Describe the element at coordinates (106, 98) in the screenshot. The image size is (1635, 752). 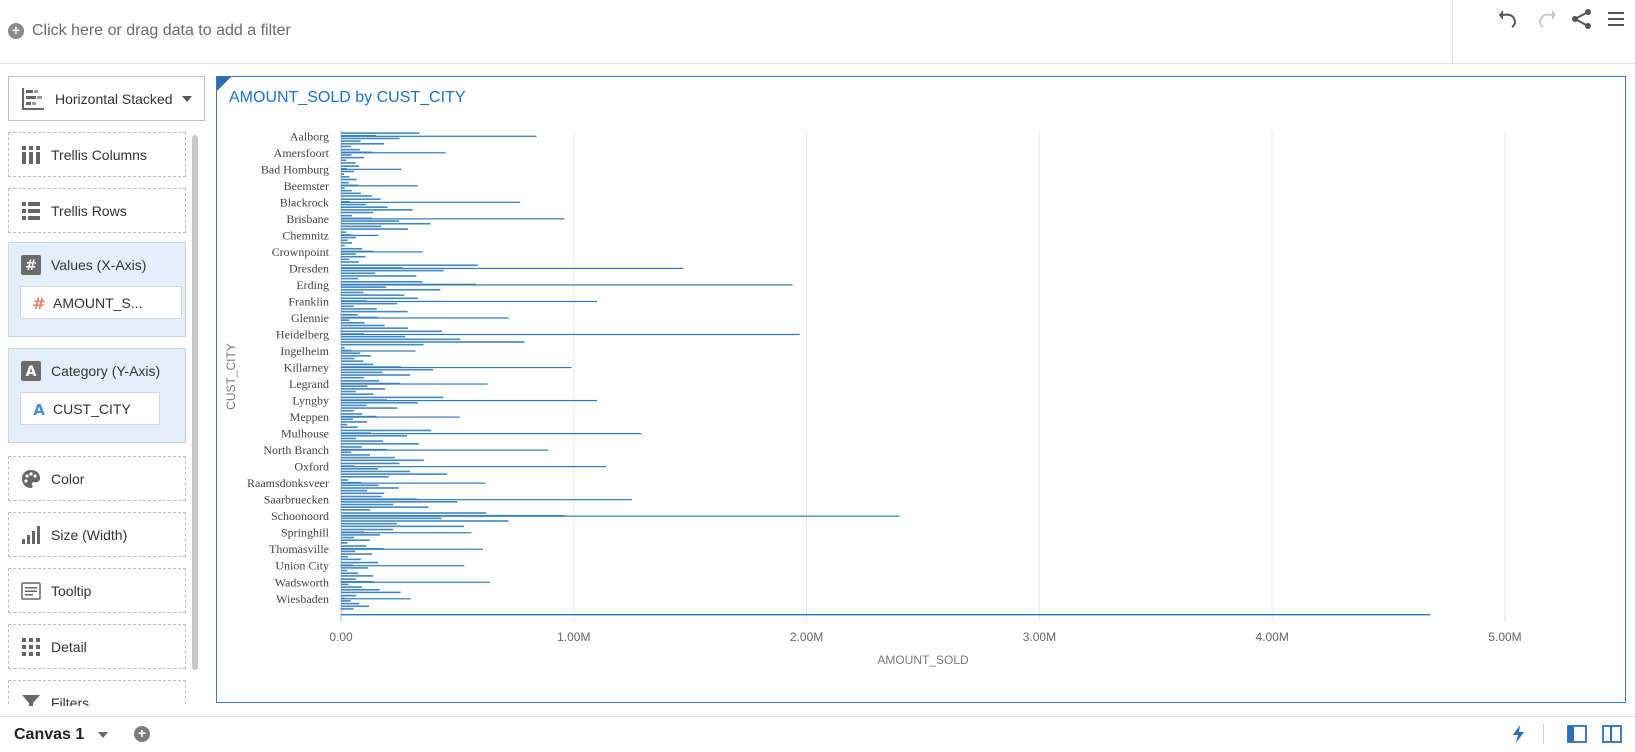
I see `chart-type-selector: Horizontal Stacked` at that location.